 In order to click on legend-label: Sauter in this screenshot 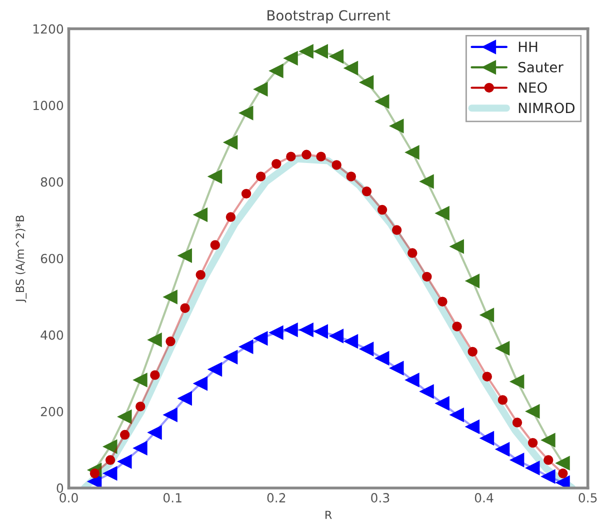, I will do `click(541, 67)`.